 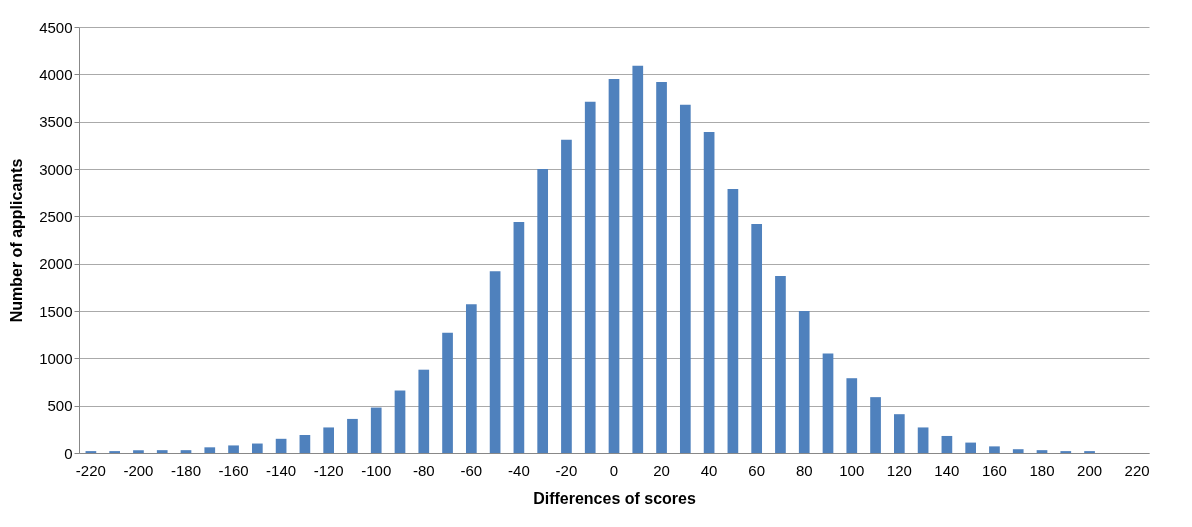 I want to click on x-tick-label: -60, so click(x=471, y=470).